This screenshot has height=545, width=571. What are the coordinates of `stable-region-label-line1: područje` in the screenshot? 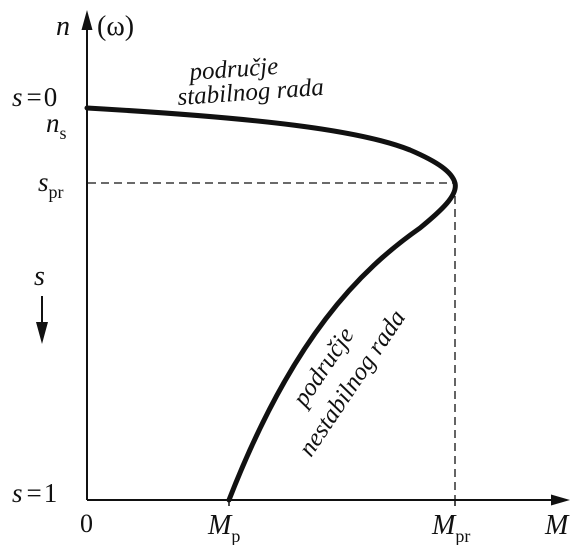 It's located at (233, 69).